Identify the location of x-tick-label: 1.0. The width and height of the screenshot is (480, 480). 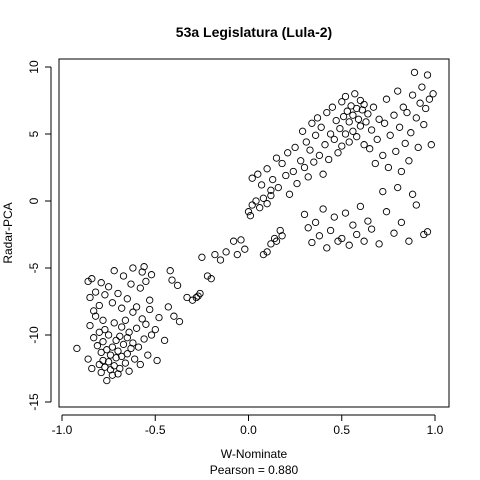
(435, 430).